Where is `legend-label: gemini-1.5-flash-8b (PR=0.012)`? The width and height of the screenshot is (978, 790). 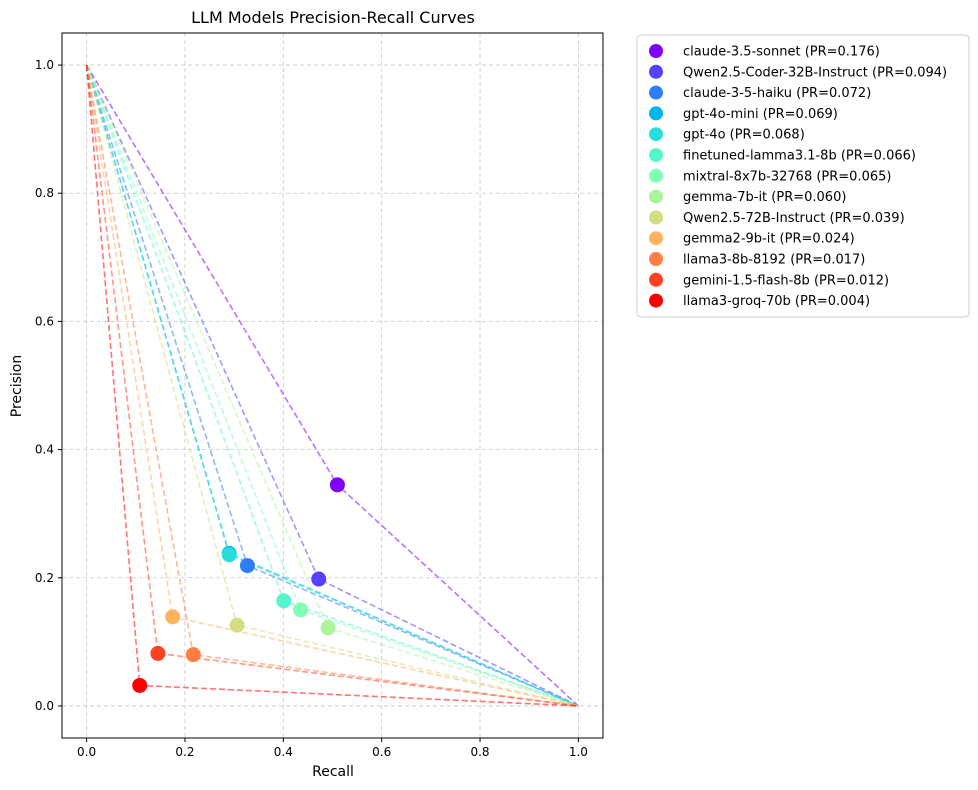
legend-label: gemini-1.5-flash-8b (PR=0.012) is located at coordinates (786, 280).